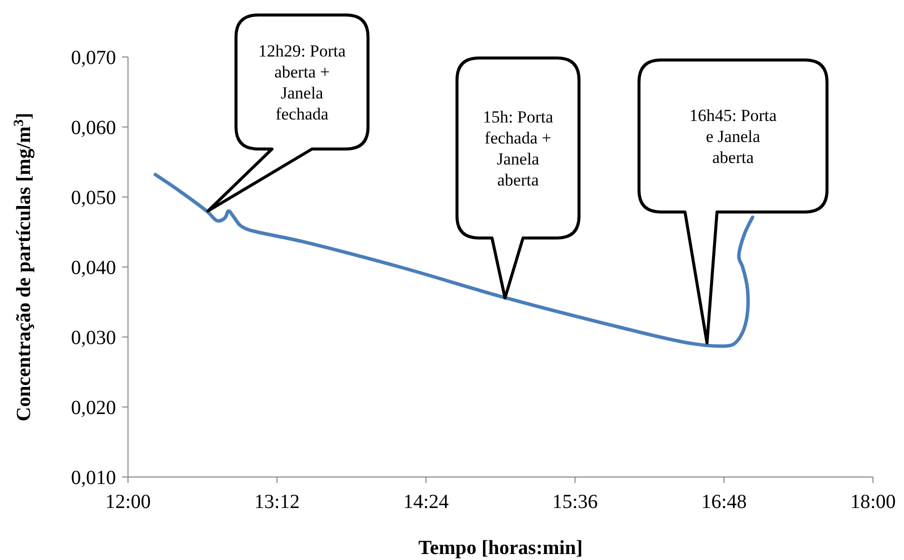  I want to click on y-tick-label: 0,010, so click(93, 478).